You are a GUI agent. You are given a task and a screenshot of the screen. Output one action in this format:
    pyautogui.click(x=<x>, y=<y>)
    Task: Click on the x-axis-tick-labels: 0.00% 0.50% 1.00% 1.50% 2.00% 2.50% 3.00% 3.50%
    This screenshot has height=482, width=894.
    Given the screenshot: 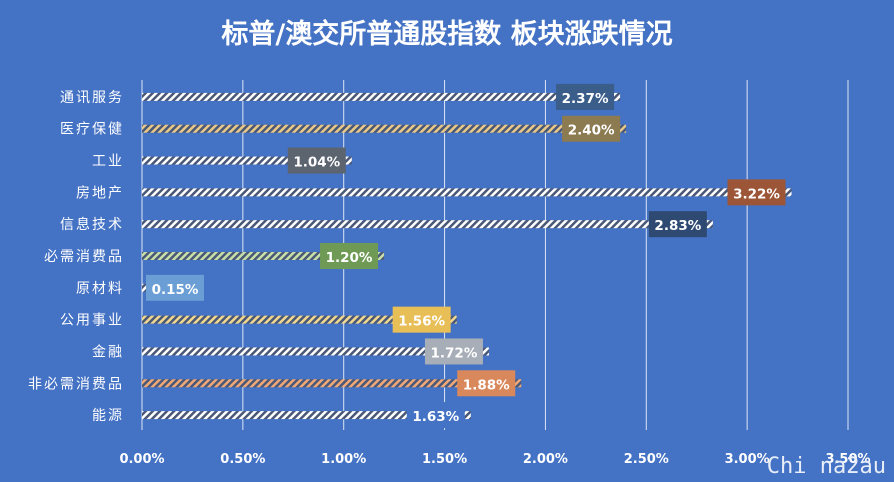 What is the action you would take?
    pyautogui.click(x=494, y=459)
    